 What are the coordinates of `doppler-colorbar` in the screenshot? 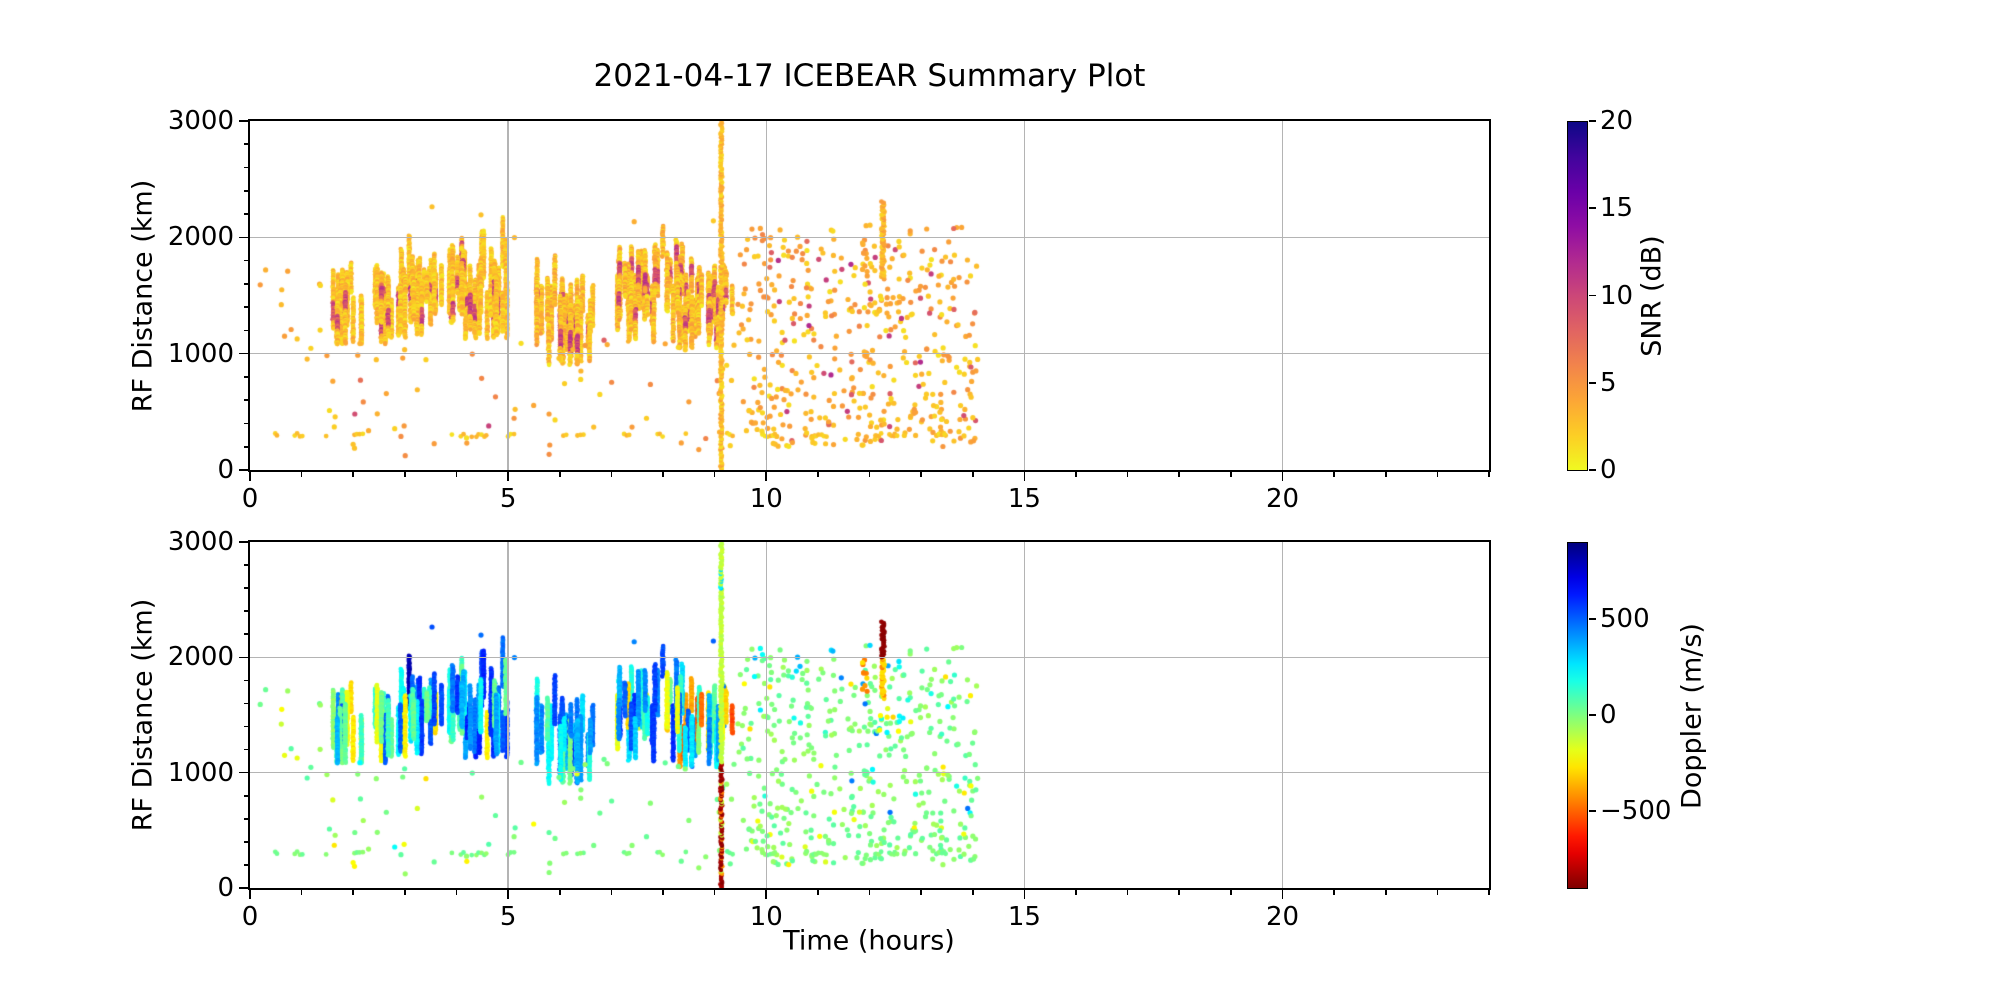 It's located at (1577, 715).